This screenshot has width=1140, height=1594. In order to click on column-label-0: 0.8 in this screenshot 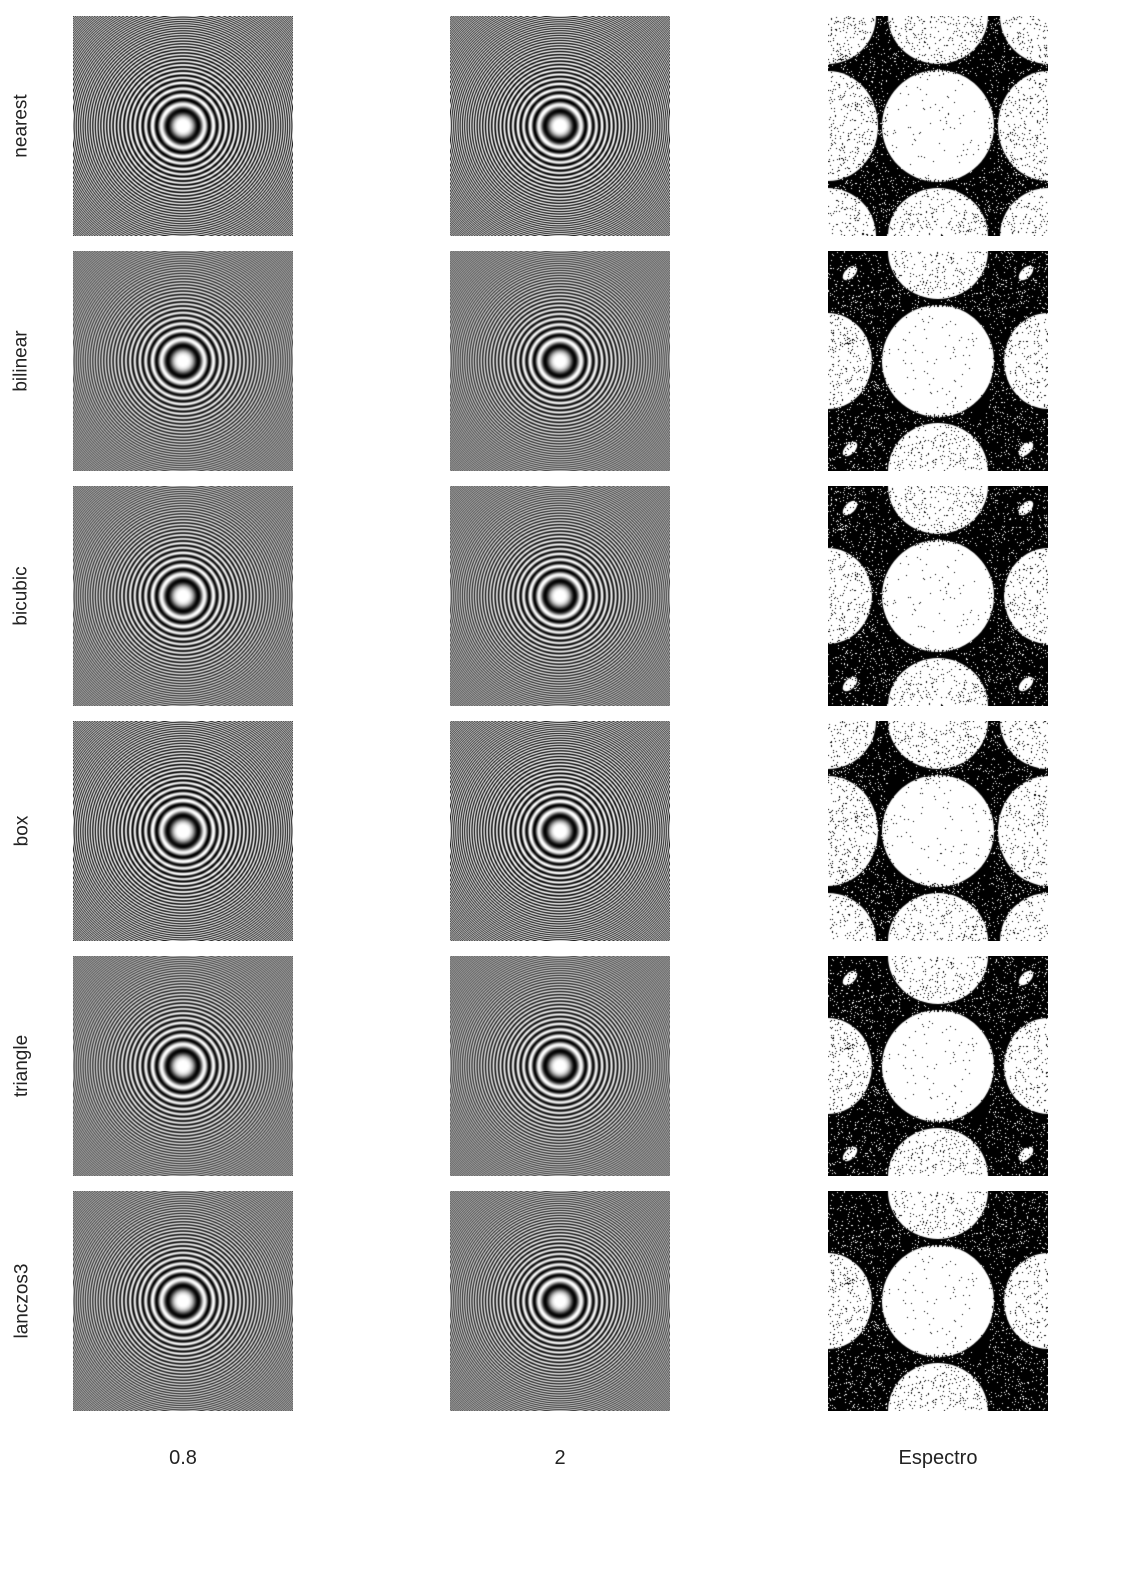, I will do `click(183, 1458)`.